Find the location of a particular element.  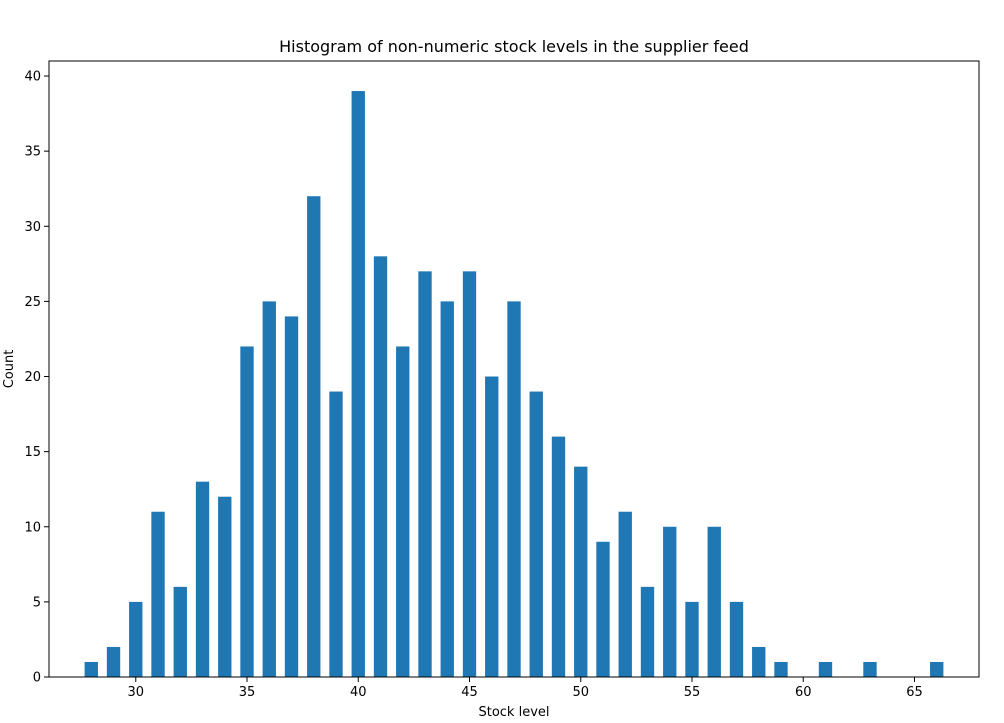

y-tick-label: 25 is located at coordinates (32, 302).